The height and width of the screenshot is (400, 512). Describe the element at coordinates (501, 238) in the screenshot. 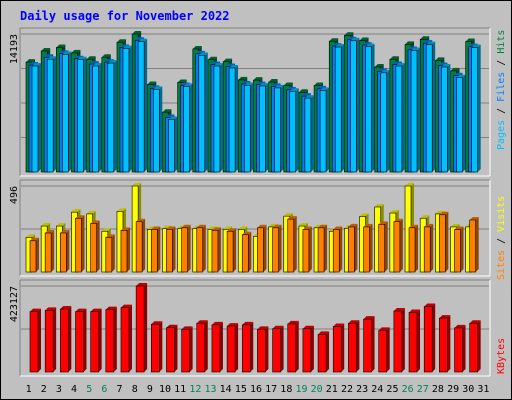

I see `legend-mid: Sites / Visits` at that location.